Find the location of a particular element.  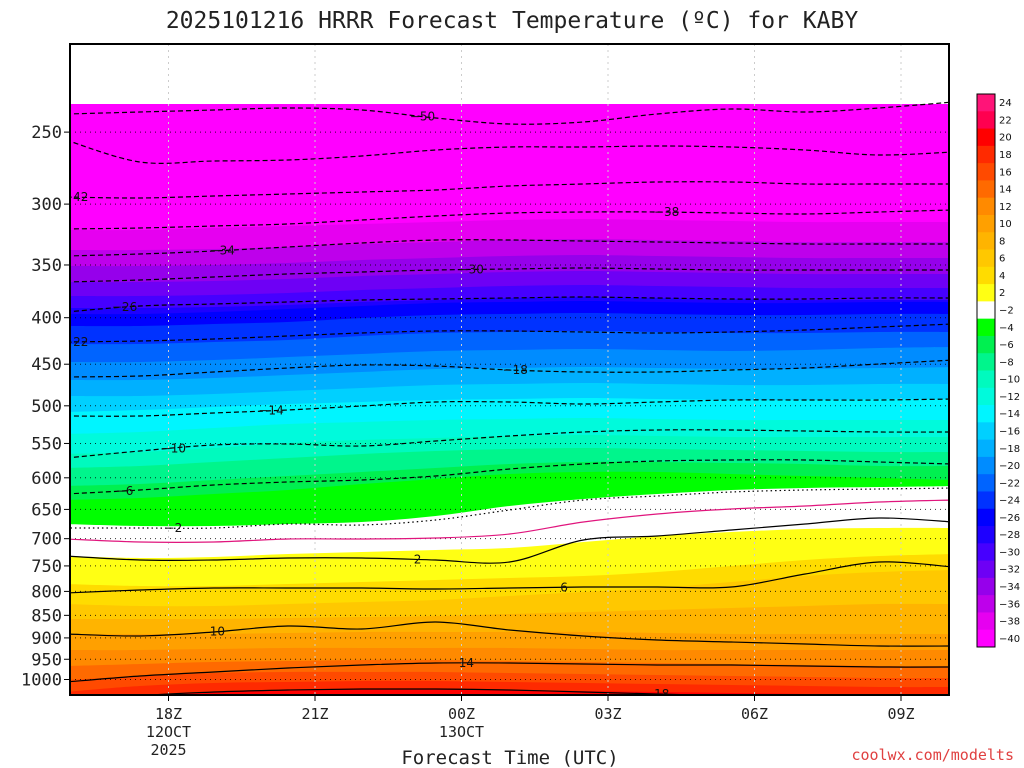

isotherm-label--6: −6 is located at coordinates (125, 491).